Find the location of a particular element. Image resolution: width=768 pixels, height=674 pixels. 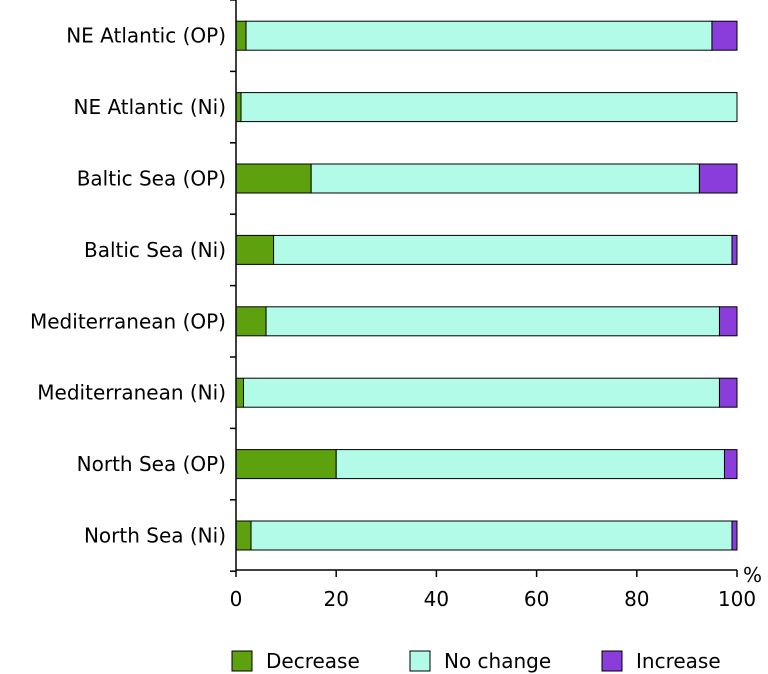

category-label: North Sea (Ni) is located at coordinates (155, 536).